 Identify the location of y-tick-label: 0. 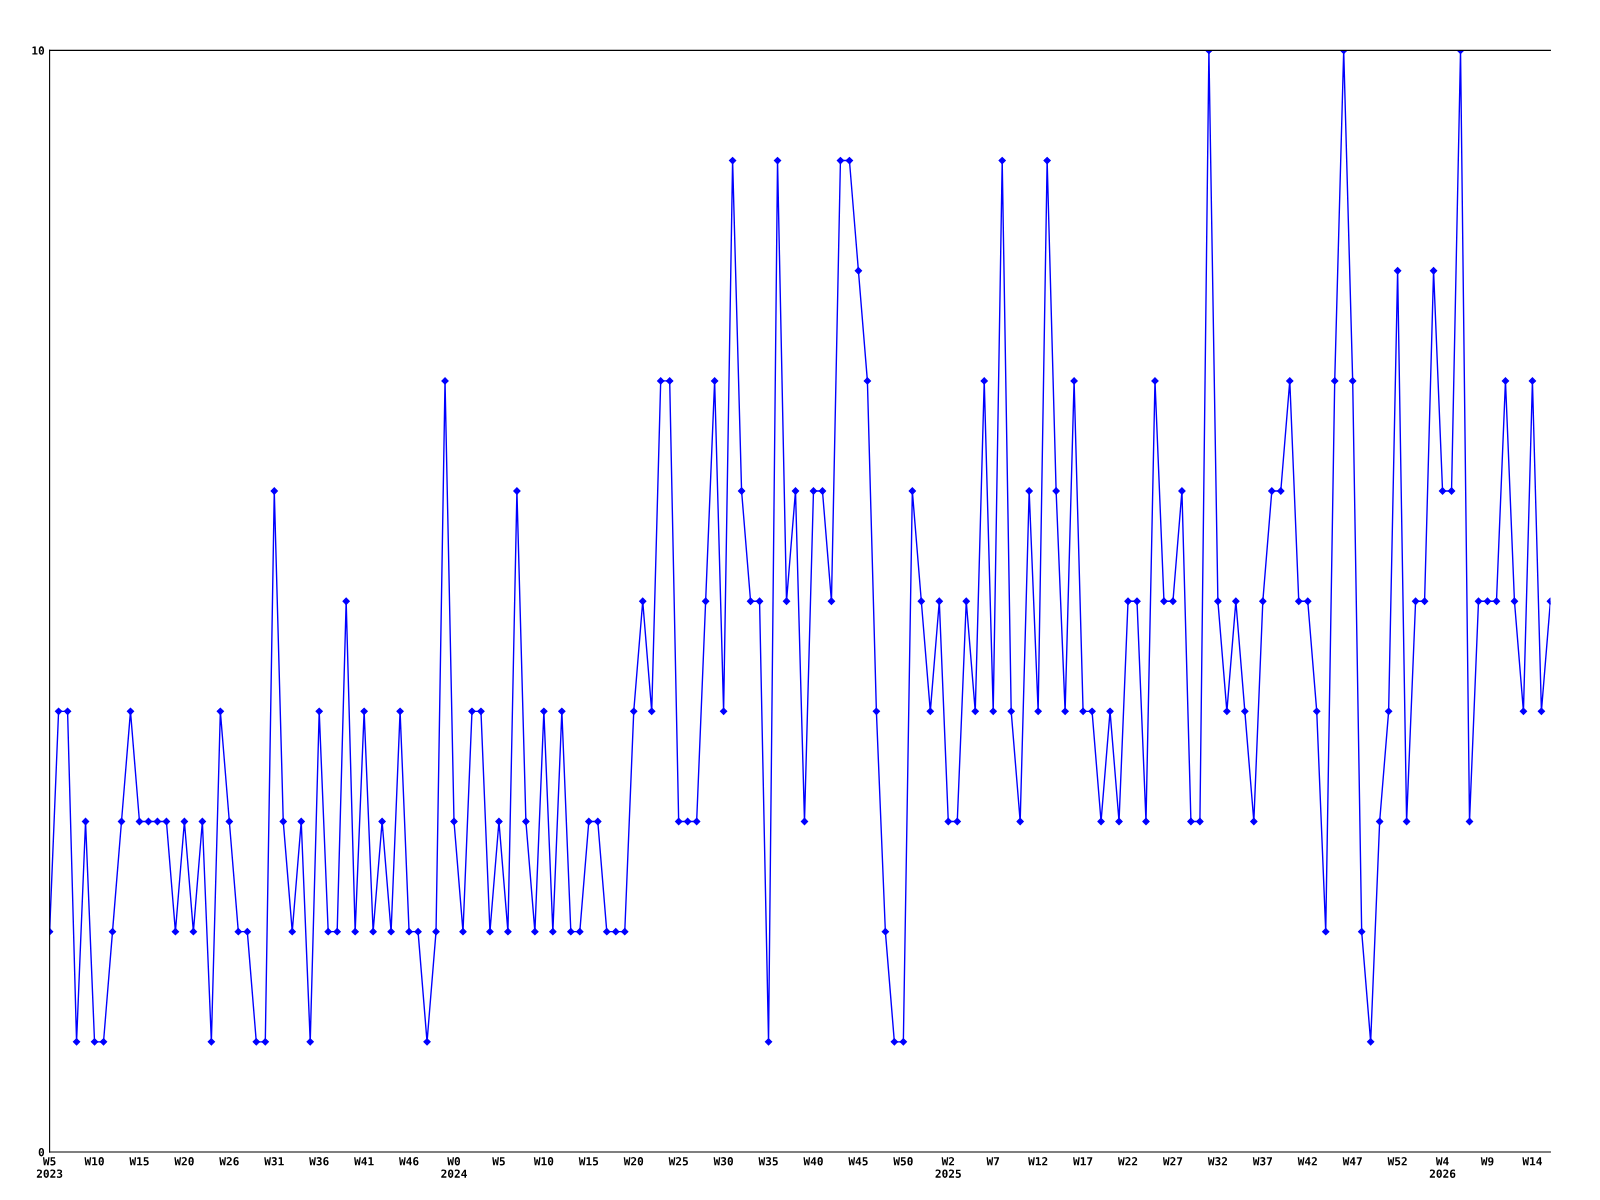
(41, 1152).